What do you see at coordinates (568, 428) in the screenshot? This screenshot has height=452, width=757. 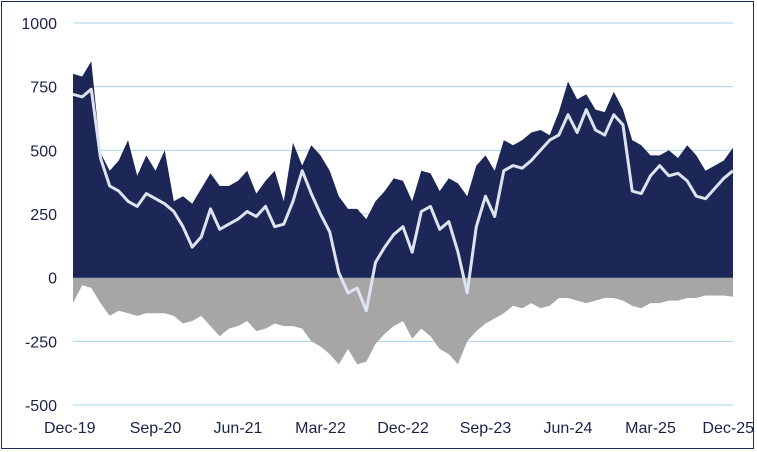 I see `x-tick-label: Jun-24` at bounding box center [568, 428].